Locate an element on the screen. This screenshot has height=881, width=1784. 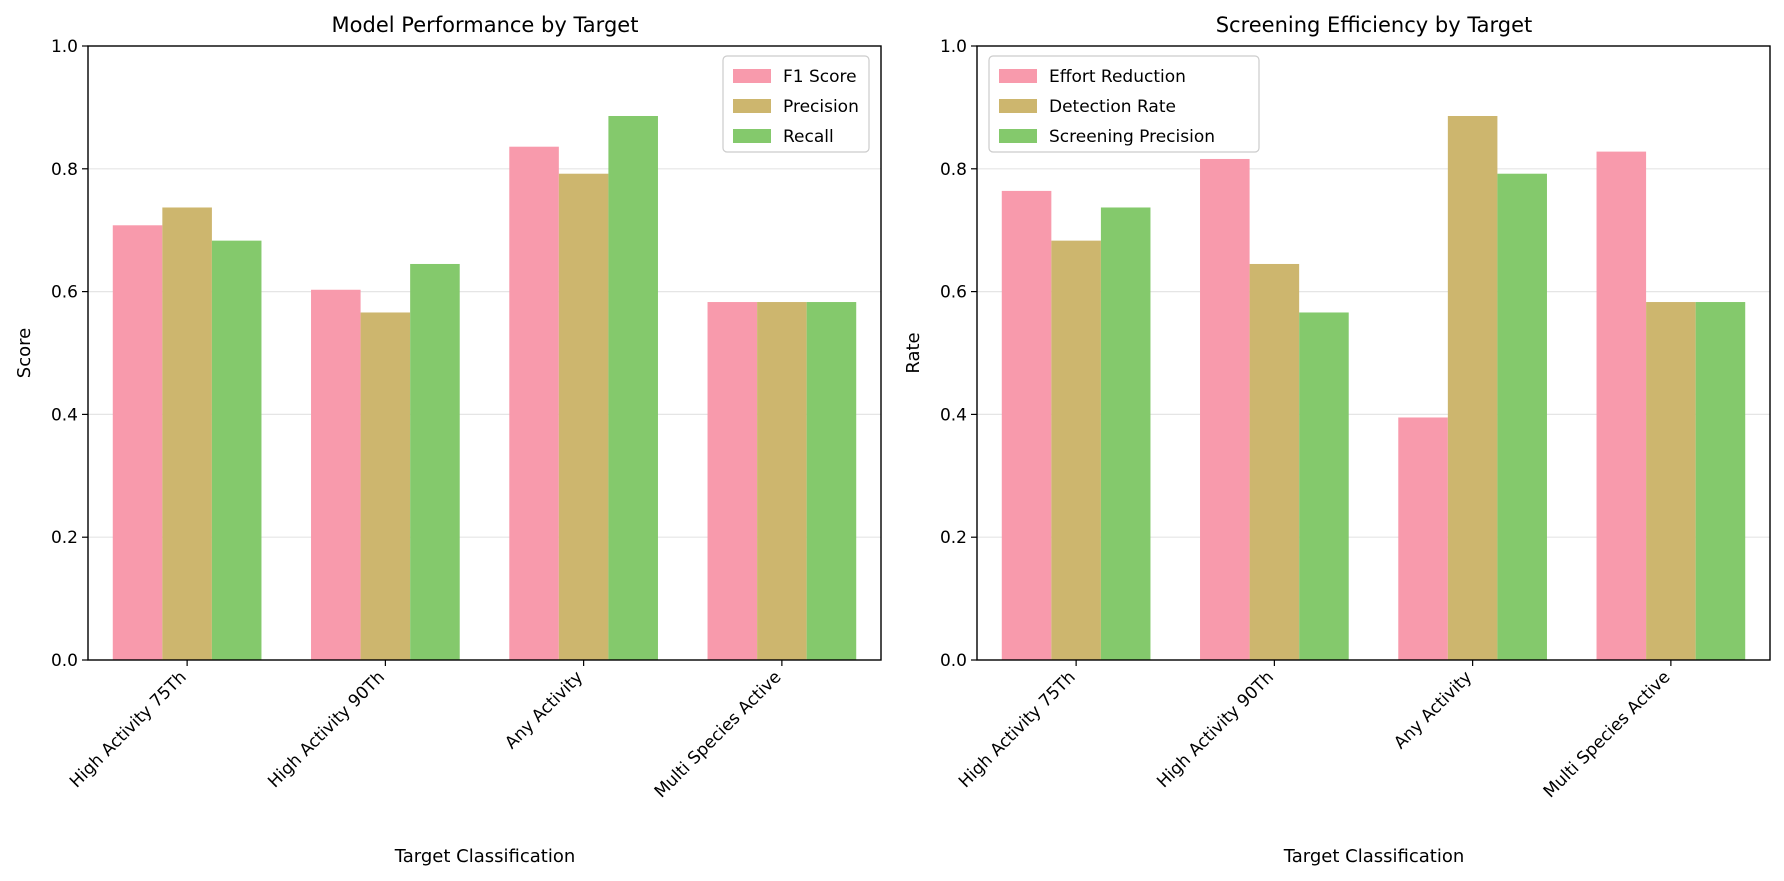
legend: F1 Score Precision Recall is located at coordinates (796, 104).